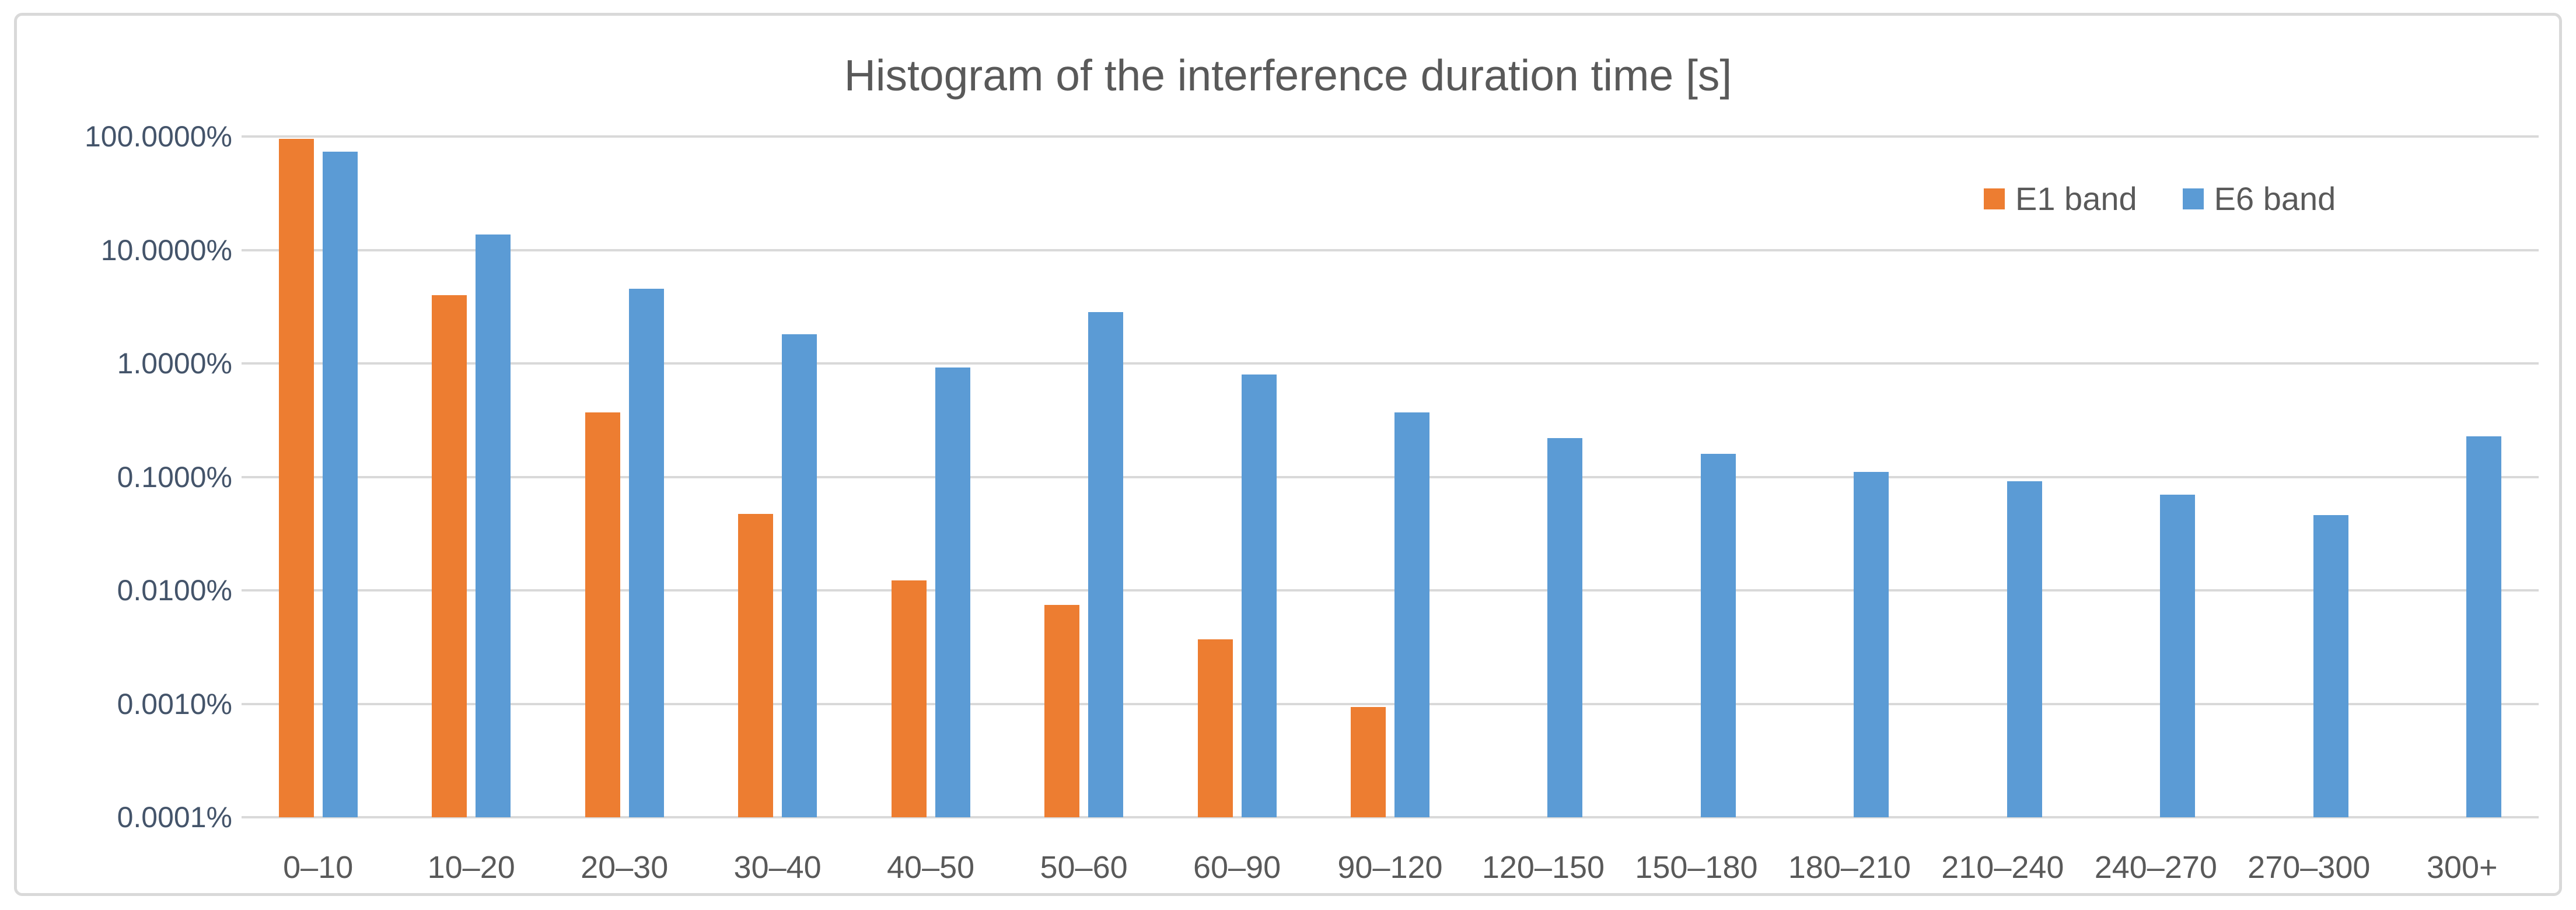  I want to click on y-tick-label: 100.0000%, so click(158, 136).